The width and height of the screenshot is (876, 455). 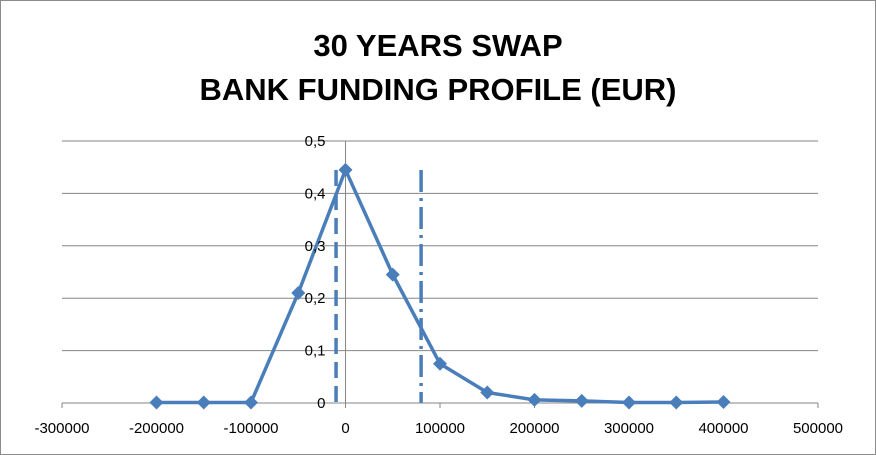 What do you see at coordinates (629, 428) in the screenshot?
I see `x-tick-label: 300000` at bounding box center [629, 428].